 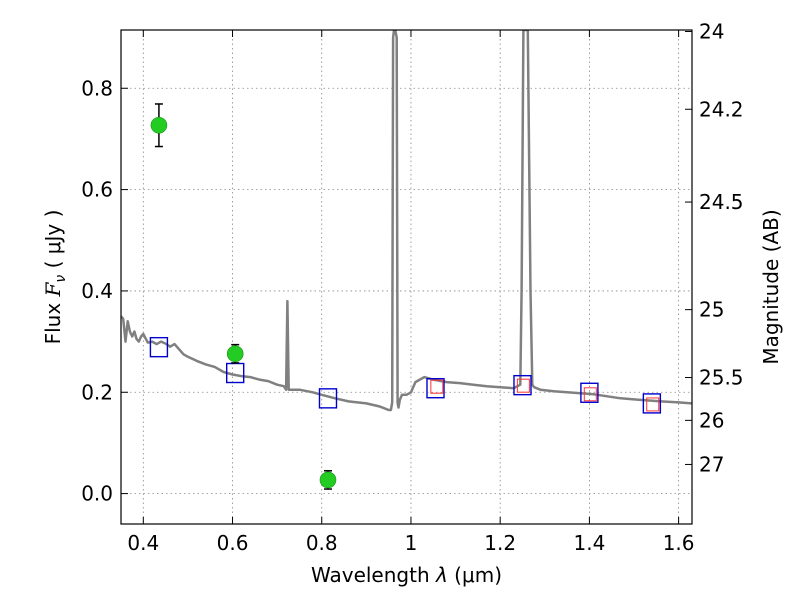 What do you see at coordinates (721, 378) in the screenshot?
I see `y2-tick-label: 25.5` at bounding box center [721, 378].